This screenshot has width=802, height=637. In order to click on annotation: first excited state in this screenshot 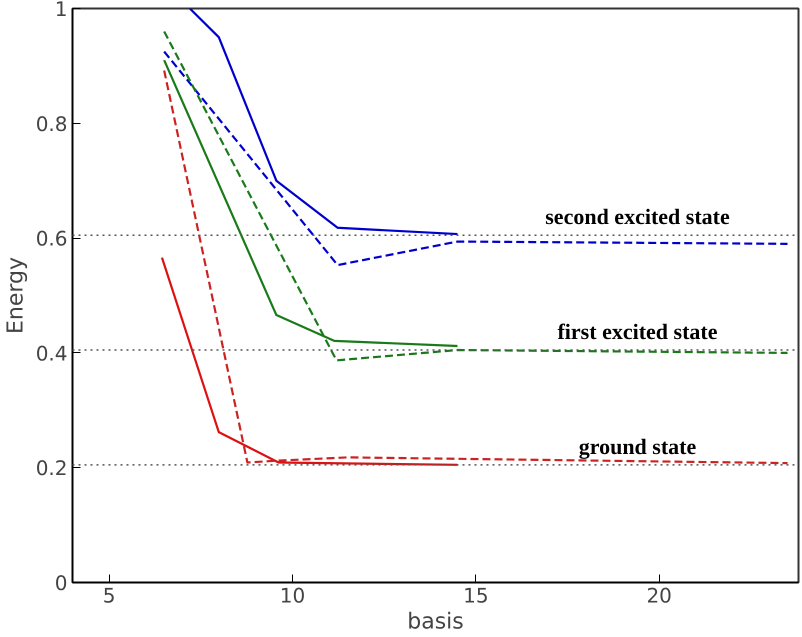, I will do `click(637, 331)`.